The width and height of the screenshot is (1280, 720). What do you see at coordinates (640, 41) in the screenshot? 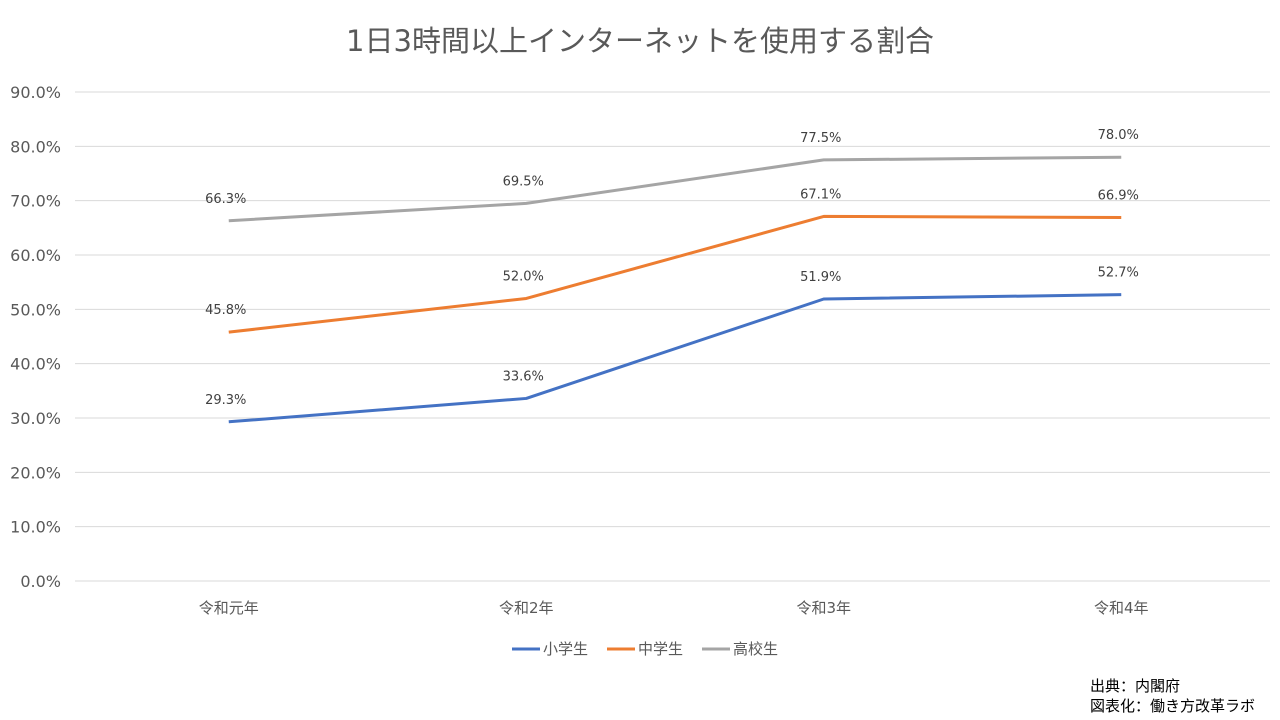
I see `chart-title: 1日3時間以上インターネットを使用する割合` at bounding box center [640, 41].